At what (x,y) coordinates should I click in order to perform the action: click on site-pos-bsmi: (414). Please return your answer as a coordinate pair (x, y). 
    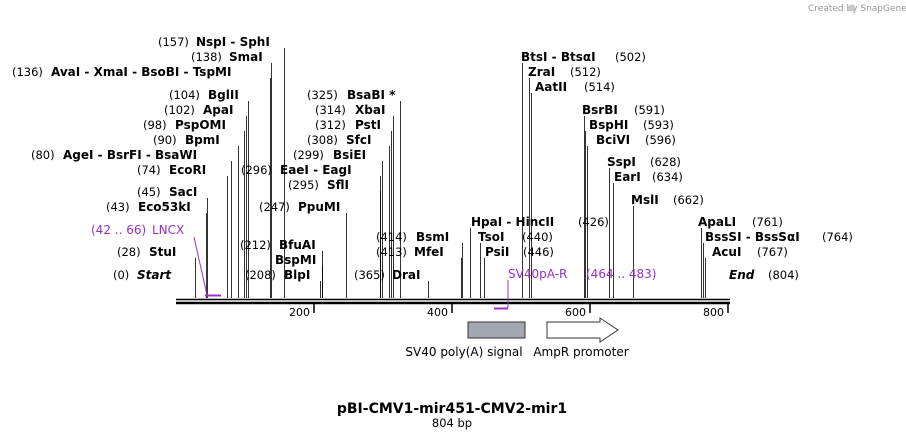
    Looking at the image, I should click on (391, 237).